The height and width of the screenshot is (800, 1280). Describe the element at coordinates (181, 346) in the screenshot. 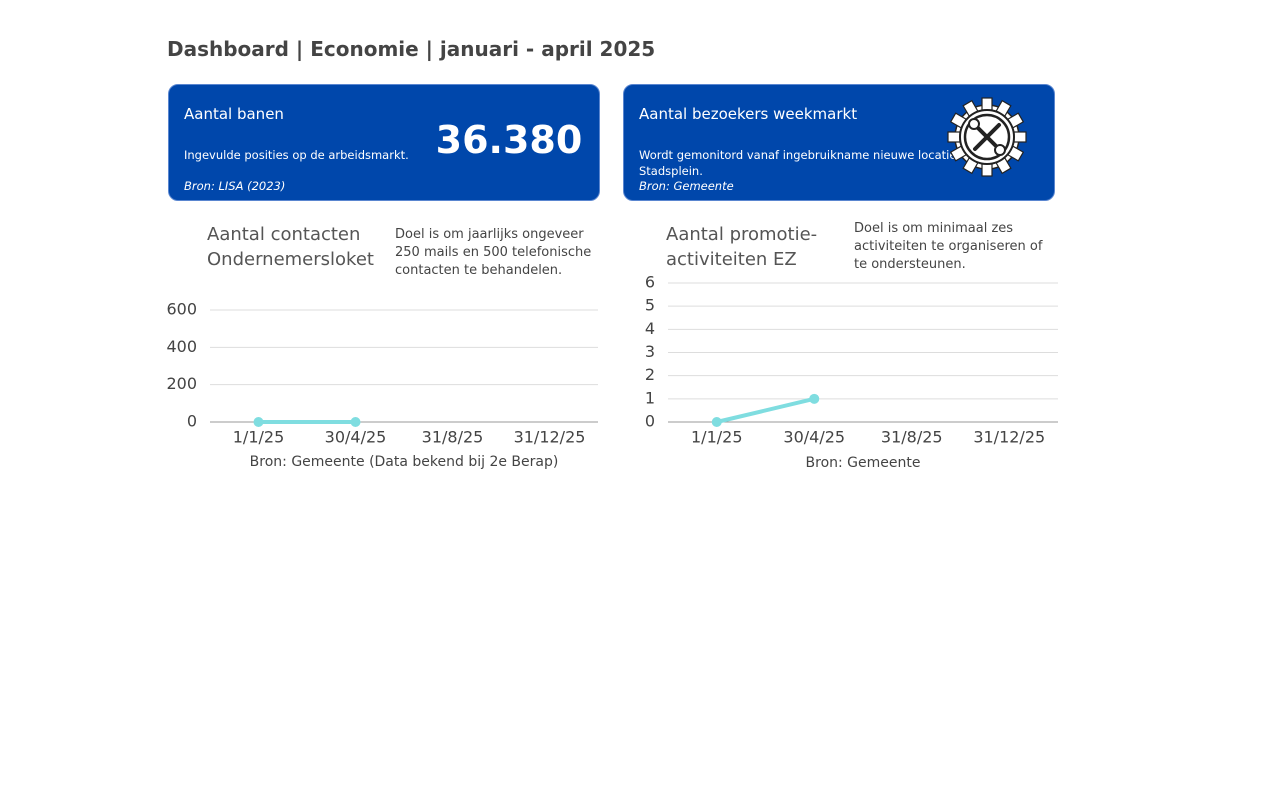

I see `y-tick-label: 400` at that location.